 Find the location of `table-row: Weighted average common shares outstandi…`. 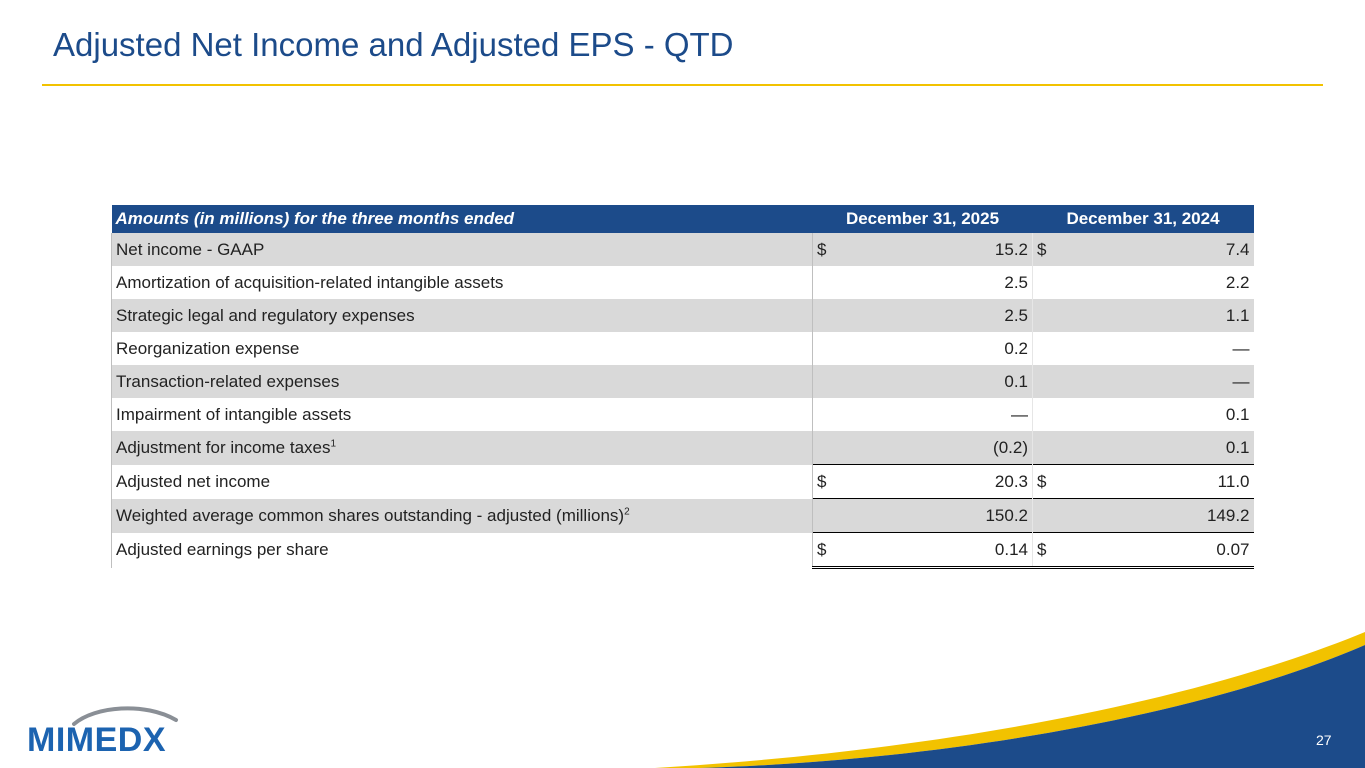

table-row: Weighted average common shares outstandi… is located at coordinates (682, 515).